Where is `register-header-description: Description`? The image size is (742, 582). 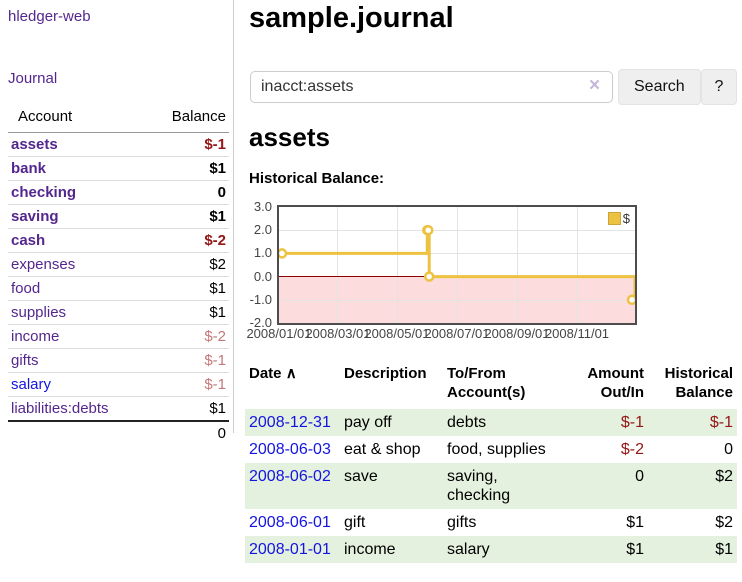 register-header-description: Description is located at coordinates (385, 373).